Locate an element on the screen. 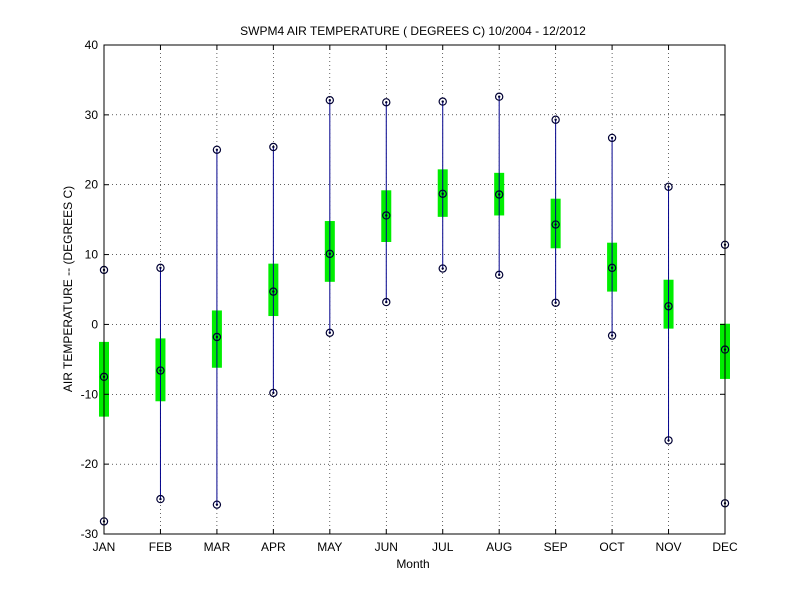 This screenshot has width=800, height=600. x-tick-label: JAN is located at coordinates (104, 547).